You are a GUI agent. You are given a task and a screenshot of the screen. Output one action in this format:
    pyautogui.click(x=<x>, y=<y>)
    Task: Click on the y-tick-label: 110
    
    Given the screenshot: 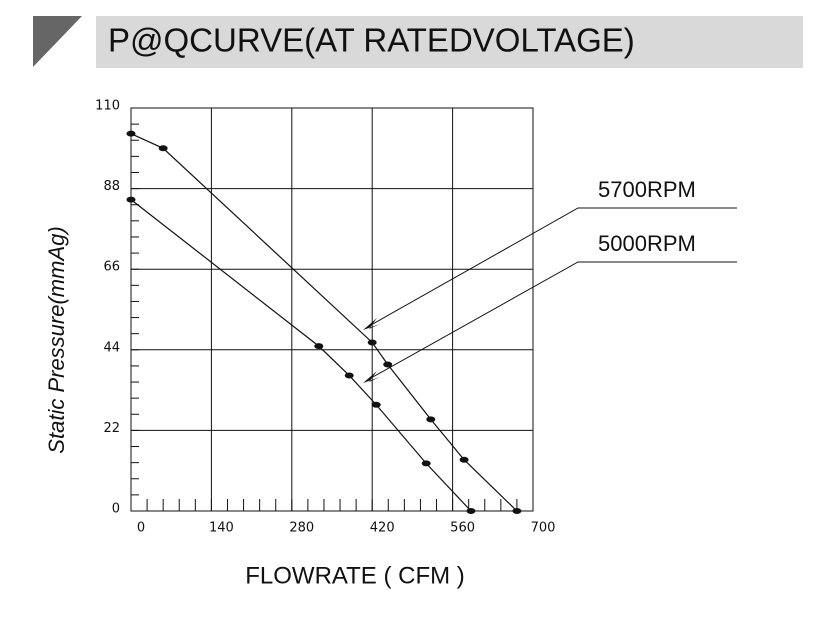 What is the action you would take?
    pyautogui.click(x=107, y=106)
    